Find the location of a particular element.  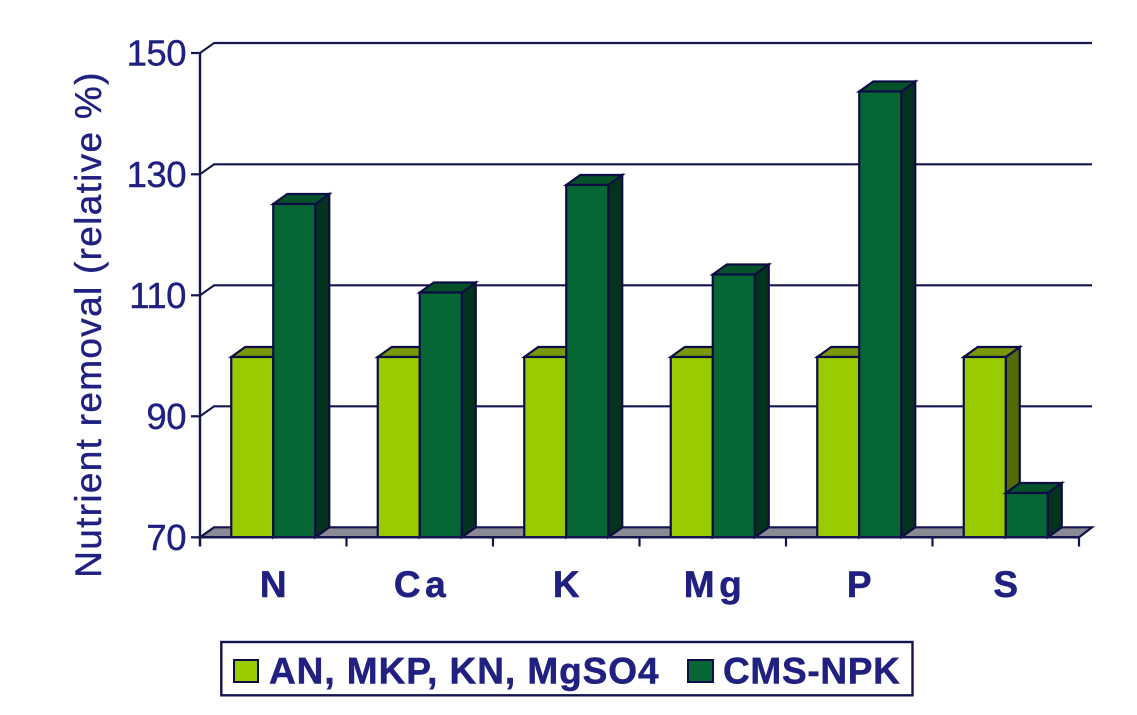

svg-text: S is located at coordinates (1005, 584).